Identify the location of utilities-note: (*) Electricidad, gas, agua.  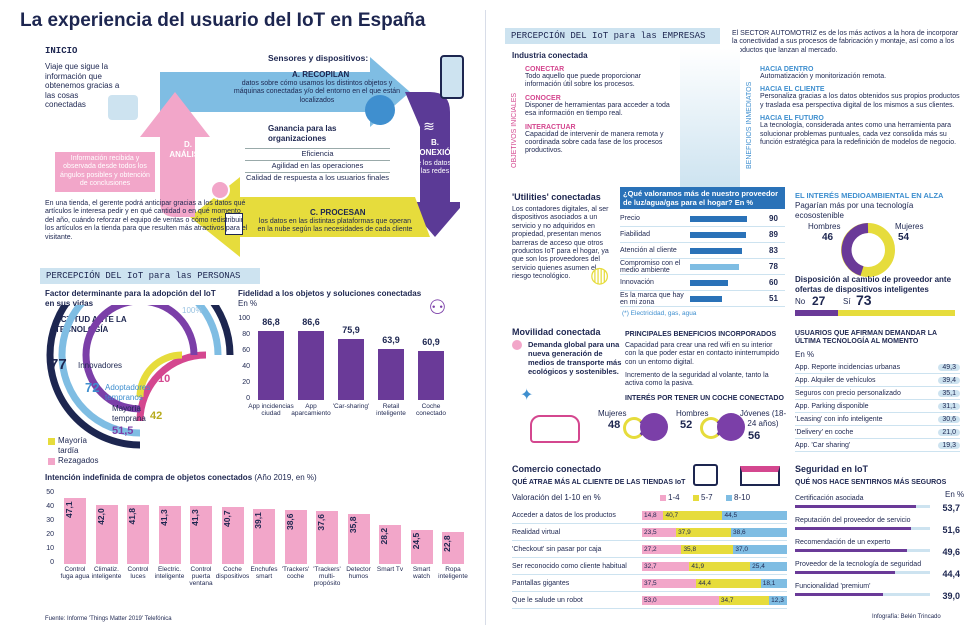
(659, 313).